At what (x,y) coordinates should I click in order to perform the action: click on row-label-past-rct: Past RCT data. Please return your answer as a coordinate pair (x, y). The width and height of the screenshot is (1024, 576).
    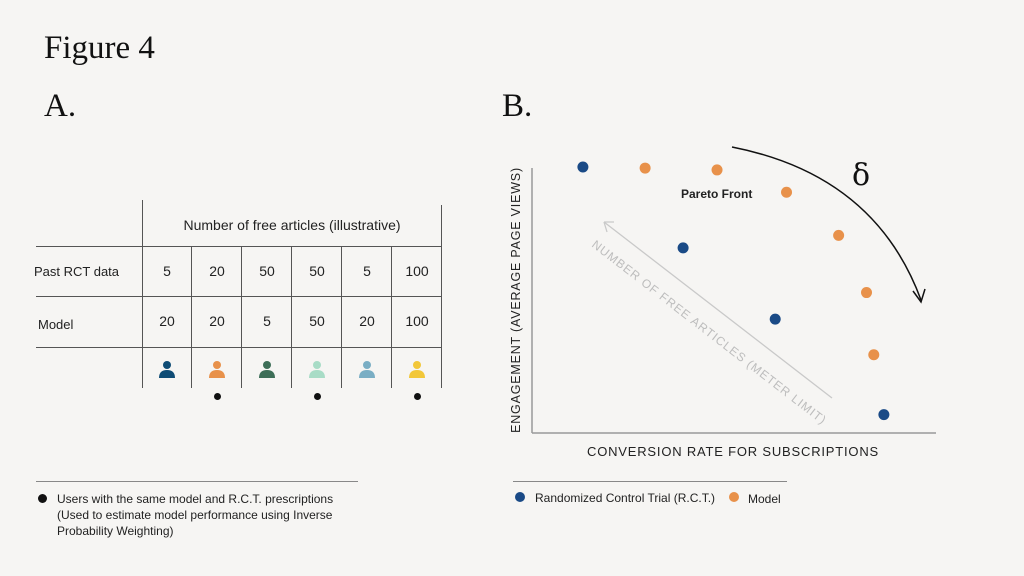
    Looking at the image, I should click on (77, 271).